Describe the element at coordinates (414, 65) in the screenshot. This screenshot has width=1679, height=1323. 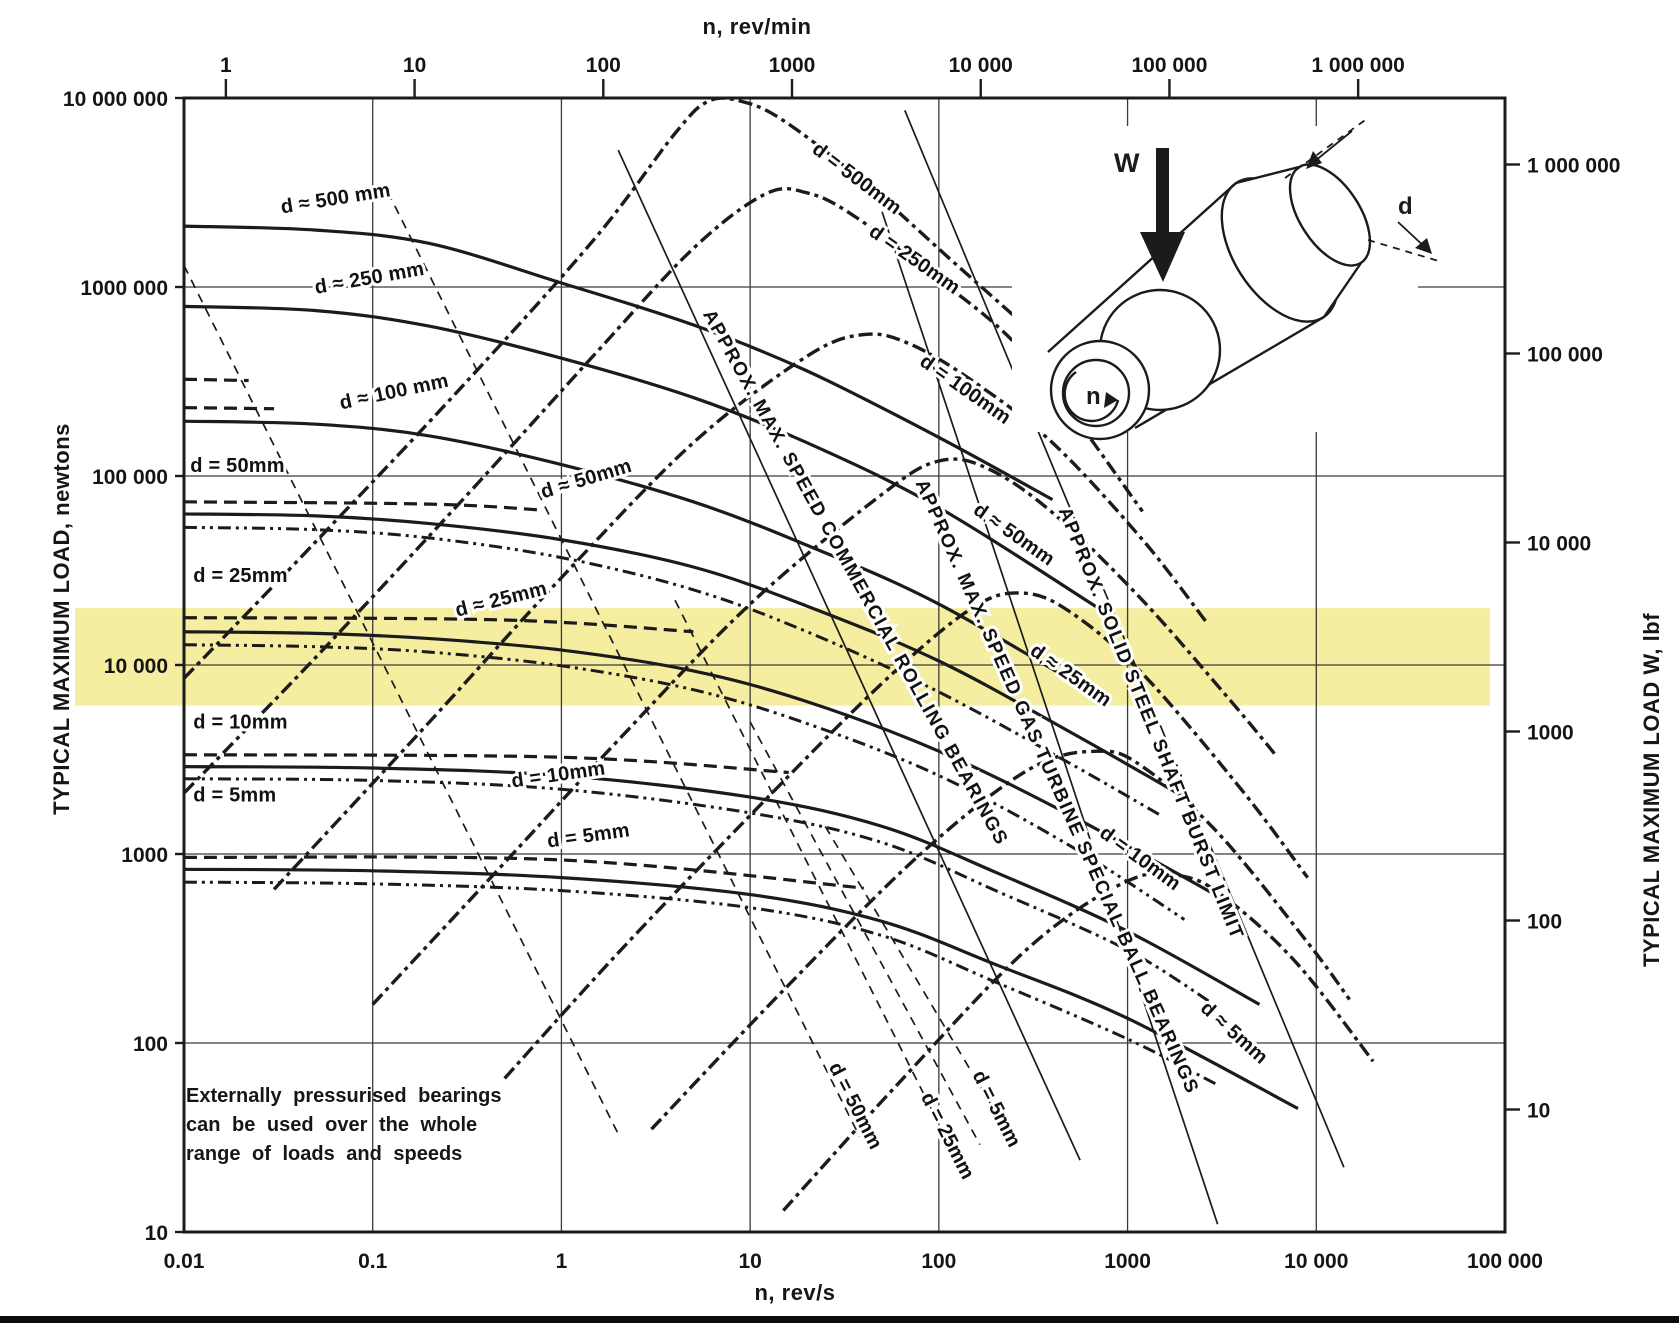
I see `tick-label-x-top: 10` at that location.